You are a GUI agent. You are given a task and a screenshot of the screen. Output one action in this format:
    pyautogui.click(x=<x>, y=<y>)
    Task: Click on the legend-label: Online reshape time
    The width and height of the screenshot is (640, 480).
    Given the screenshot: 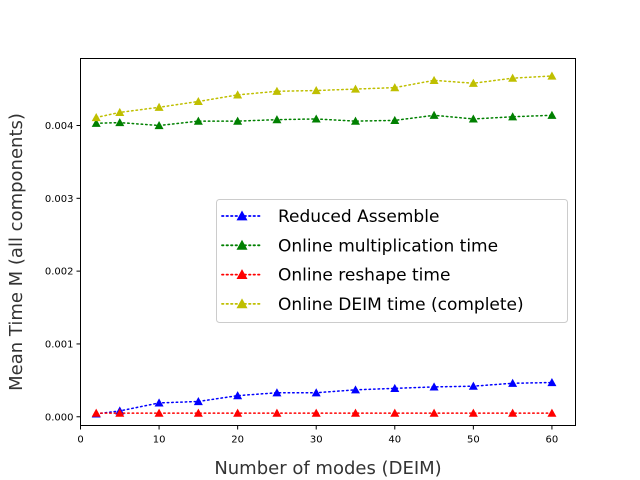 What is the action you would take?
    pyautogui.click(x=364, y=276)
    